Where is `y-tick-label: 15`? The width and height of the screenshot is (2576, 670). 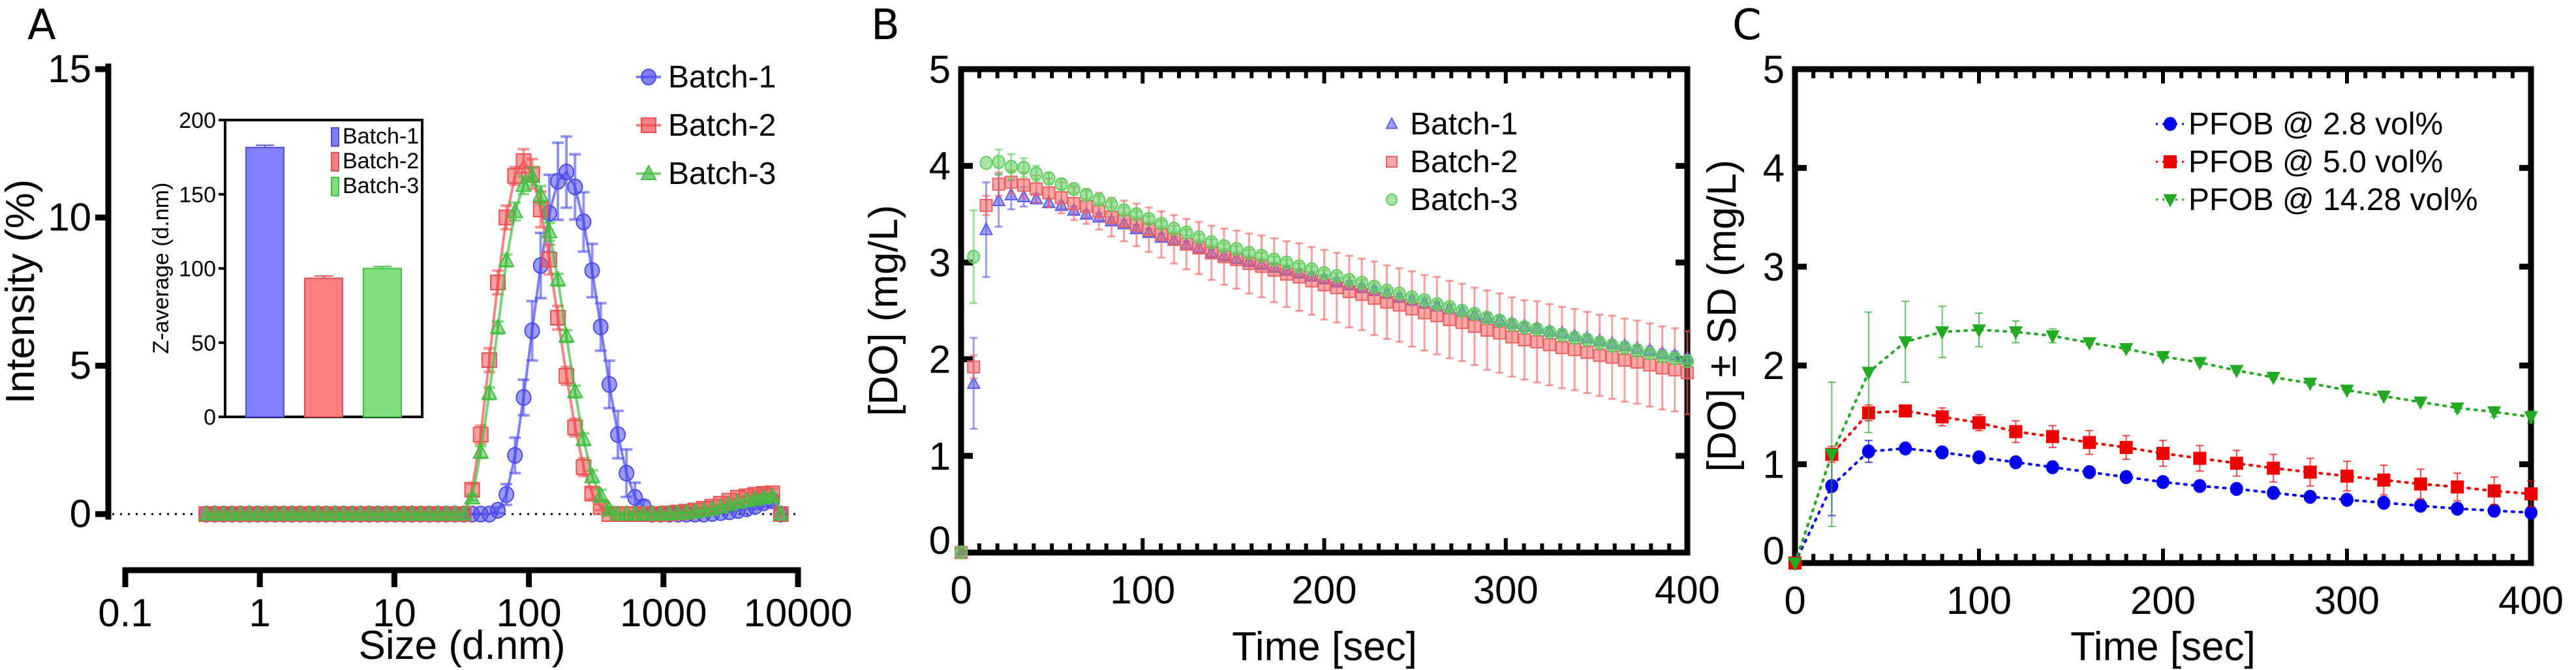
y-tick-label: 15 is located at coordinates (69, 69).